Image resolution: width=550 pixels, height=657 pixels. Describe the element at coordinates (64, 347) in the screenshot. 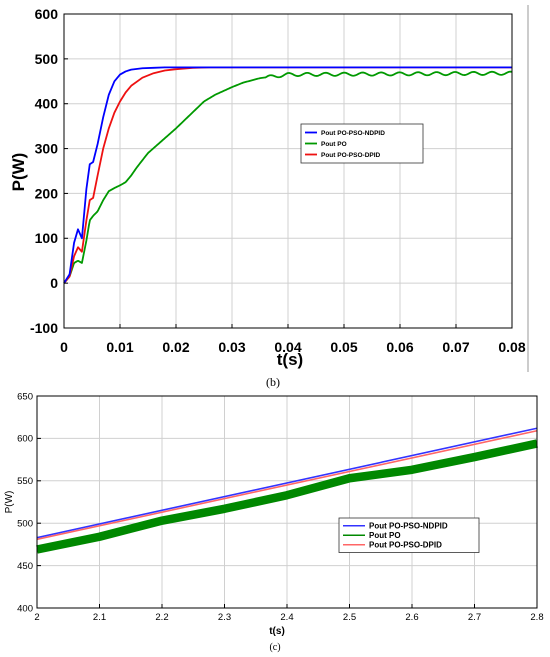

I see `x-tick-label: 0` at that location.